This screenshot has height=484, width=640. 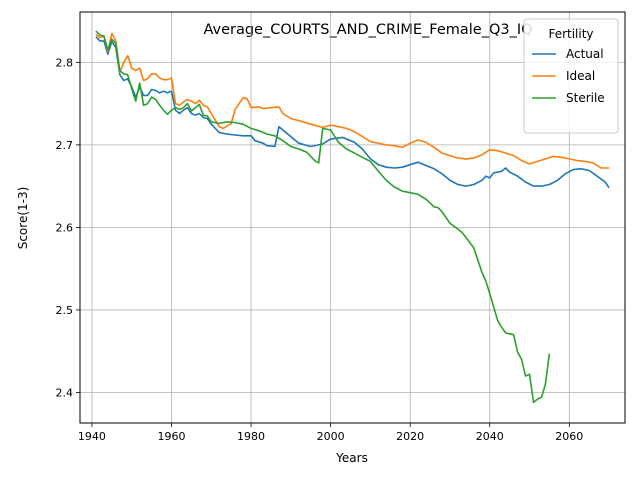 I want to click on x-tick-label: 1960, so click(x=171, y=436).